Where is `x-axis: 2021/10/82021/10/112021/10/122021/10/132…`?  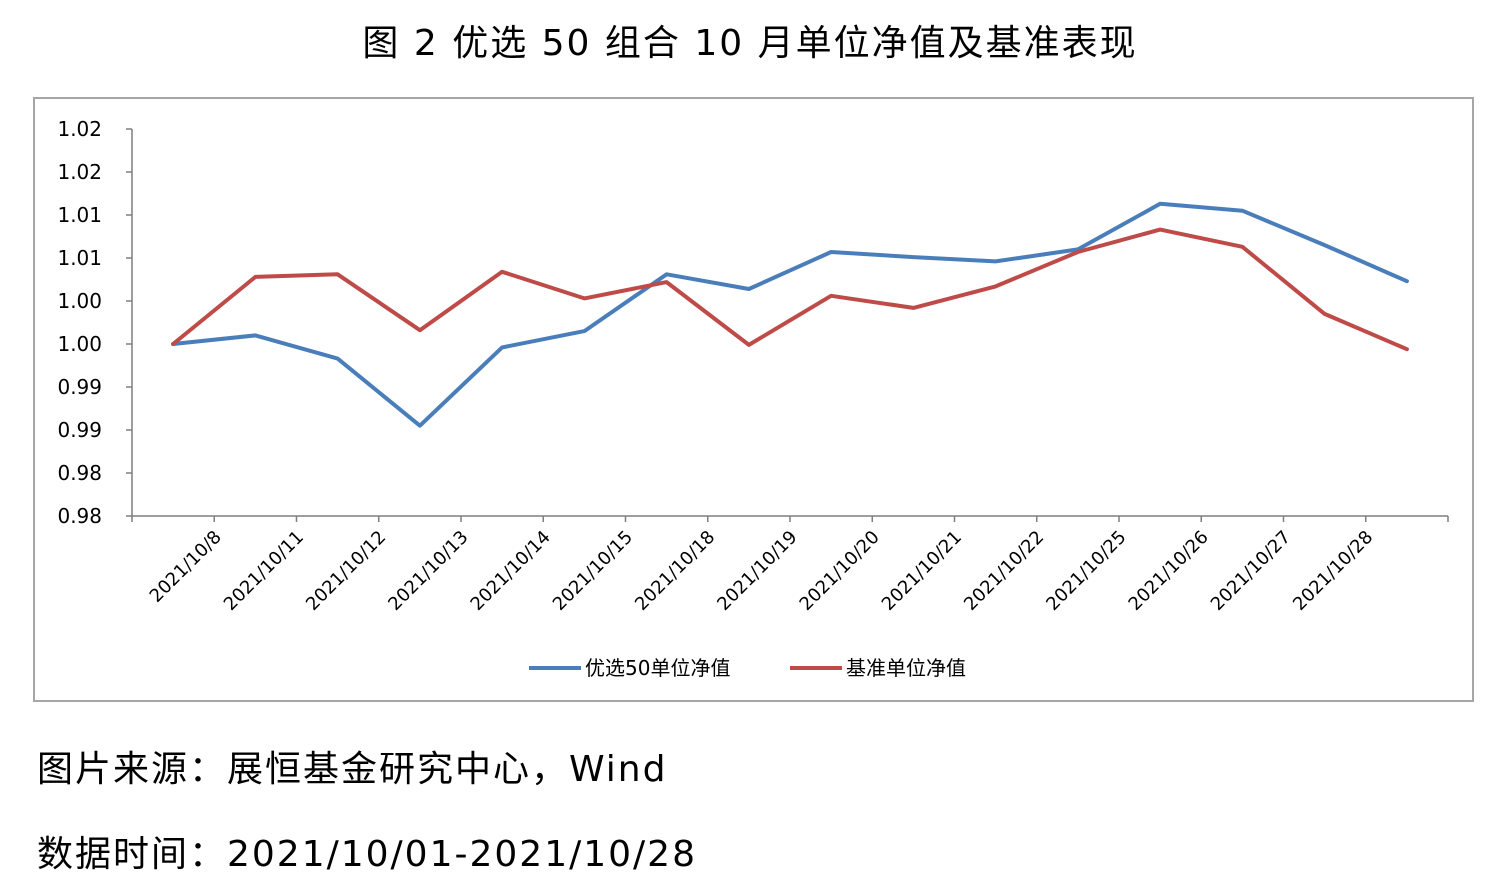 x-axis: 2021/10/82021/10/112021/10/122021/10/132… is located at coordinates (790, 565).